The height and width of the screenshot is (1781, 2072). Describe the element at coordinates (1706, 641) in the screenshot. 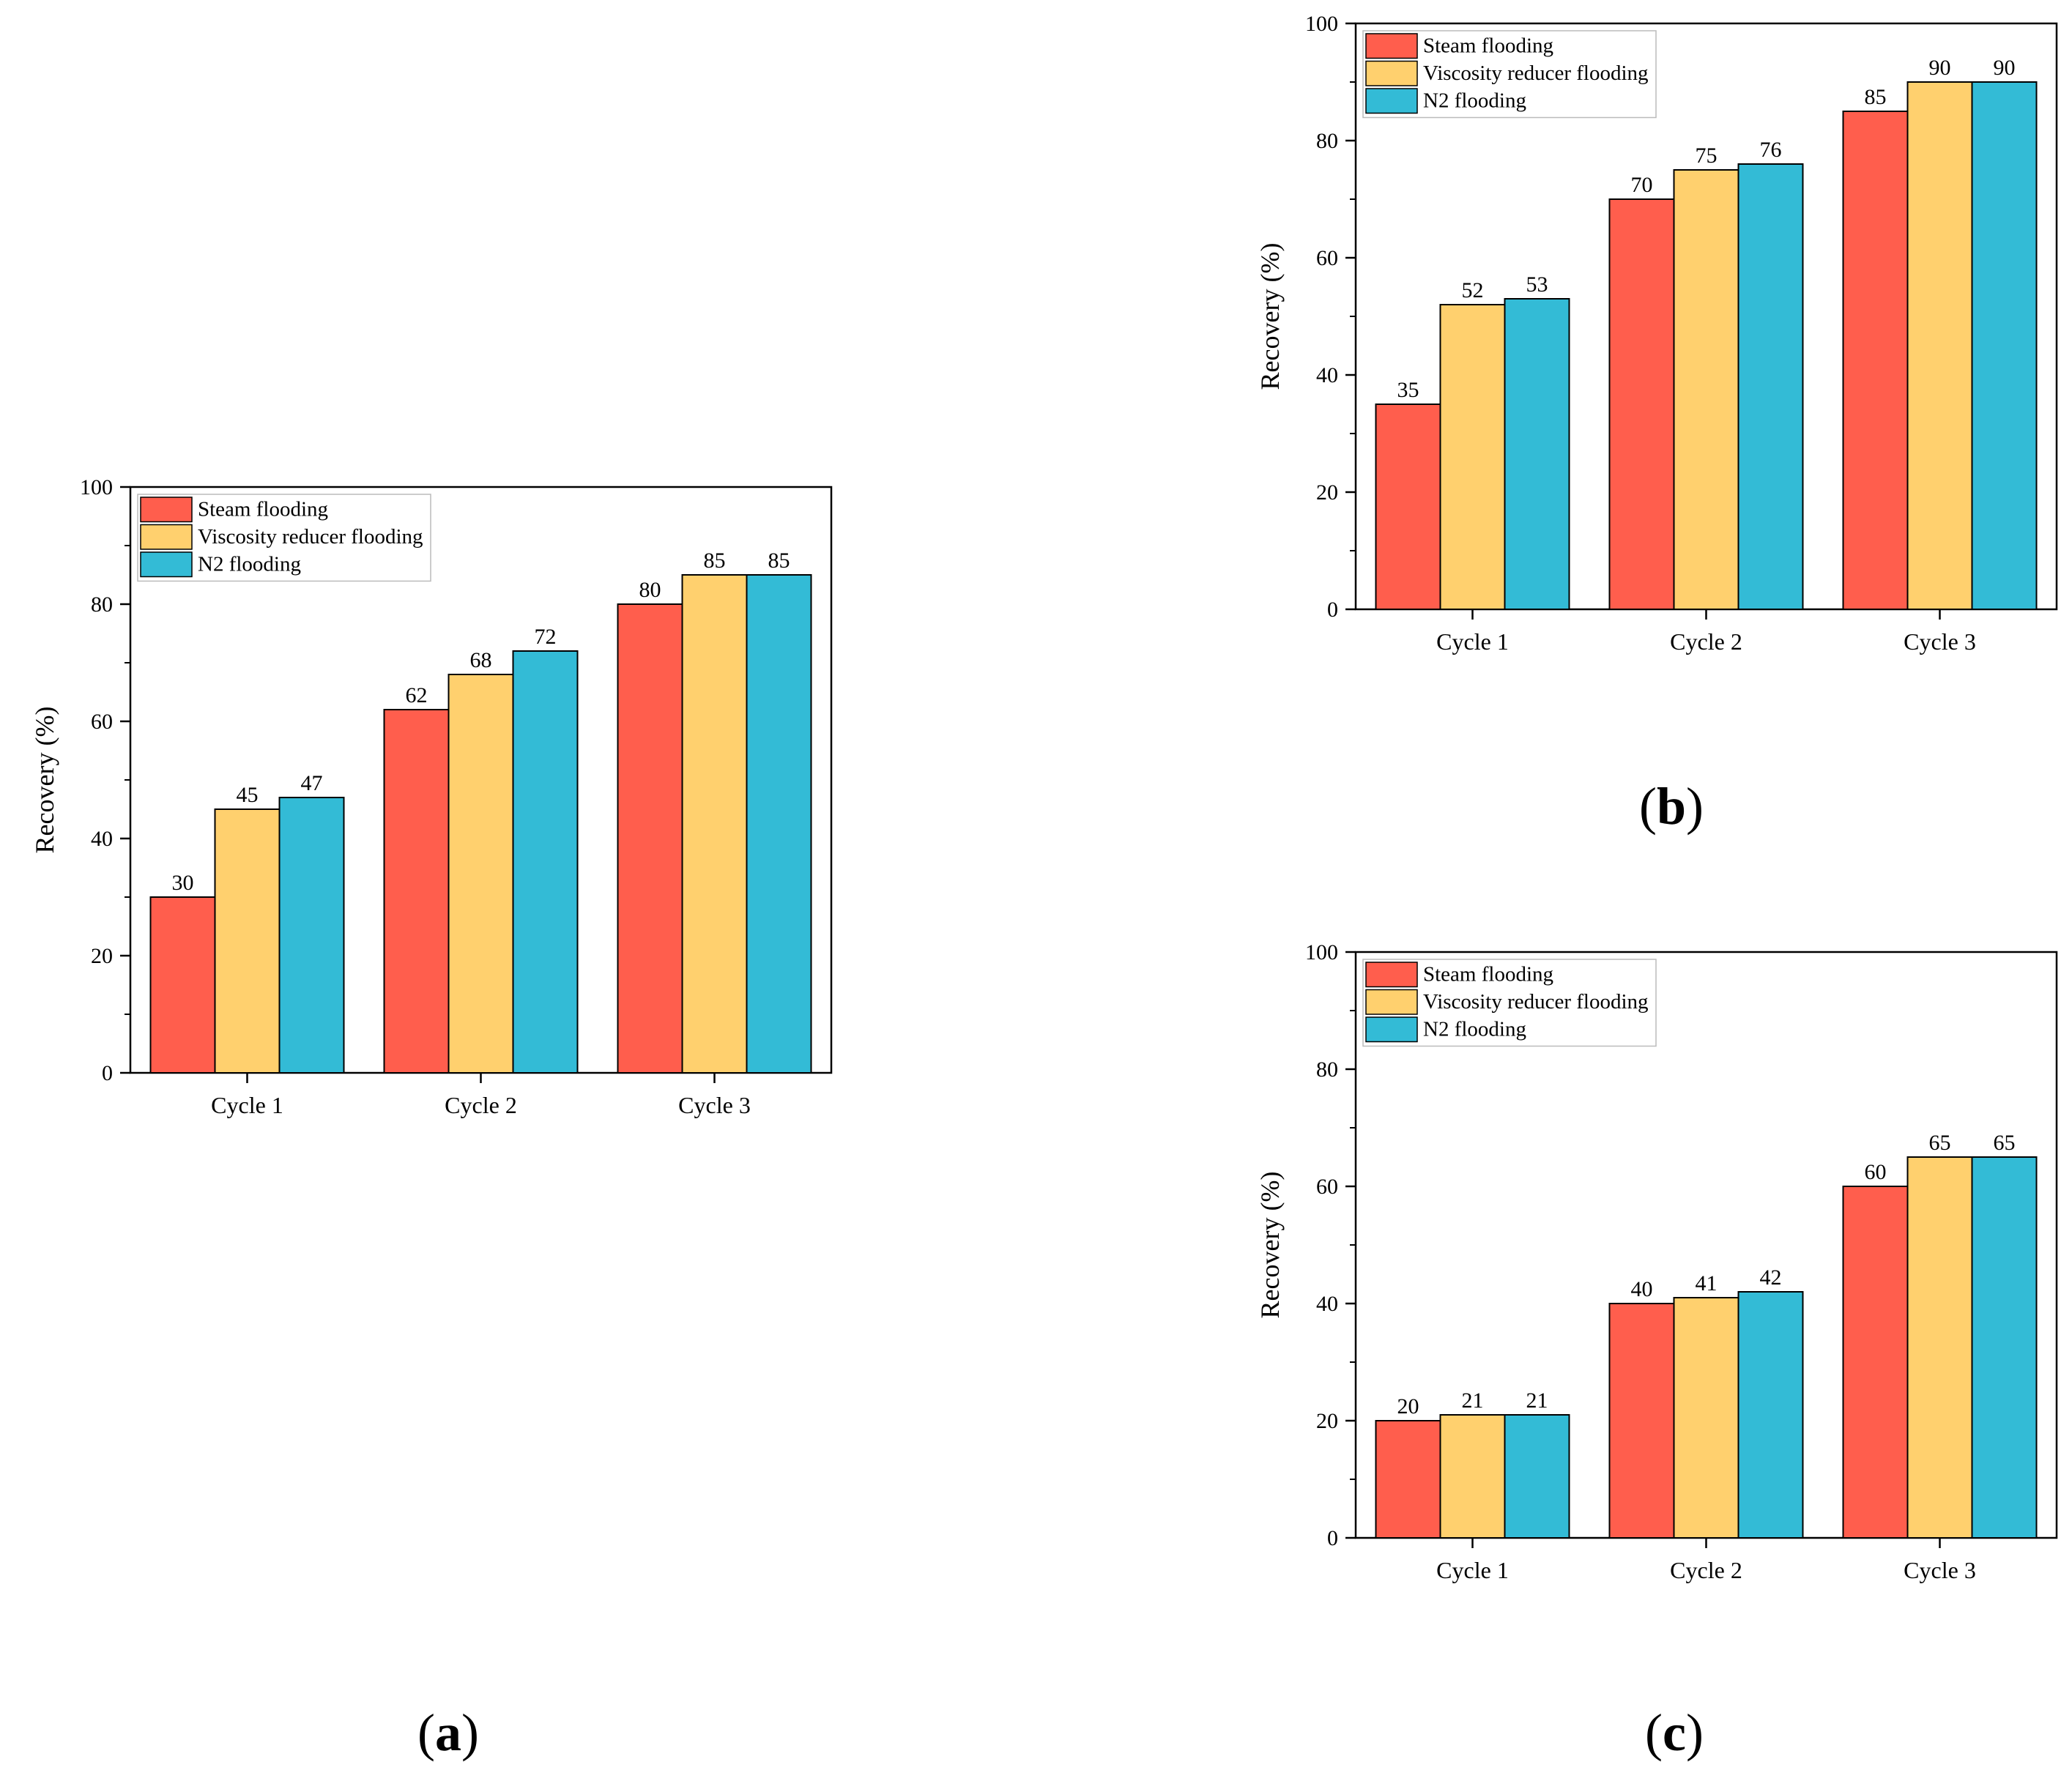

I see `chart-b-x-tick-label: Cycle 2` at that location.